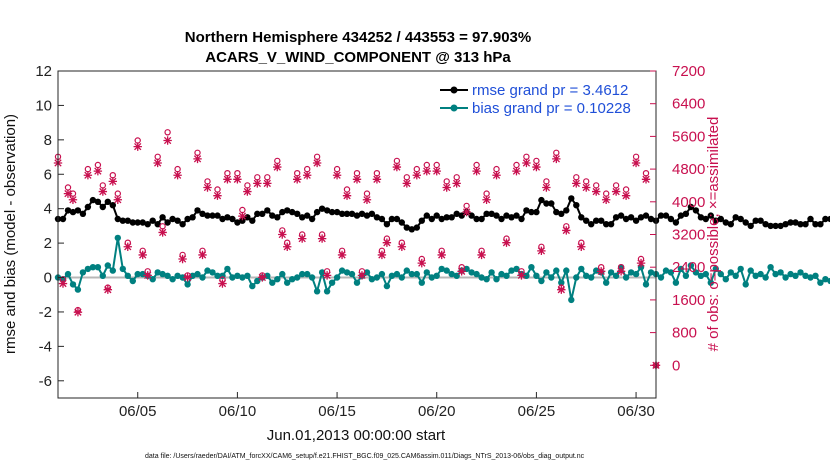 Image resolution: width=830 pixels, height=470 pixels. What do you see at coordinates (688, 136) in the screenshot?
I see `y-tick-label-right: 5600` at bounding box center [688, 136].